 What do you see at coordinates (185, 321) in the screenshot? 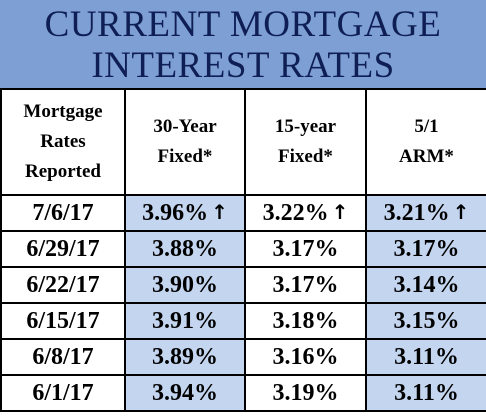
I see `rate-30yr: 3.91%` at bounding box center [185, 321].